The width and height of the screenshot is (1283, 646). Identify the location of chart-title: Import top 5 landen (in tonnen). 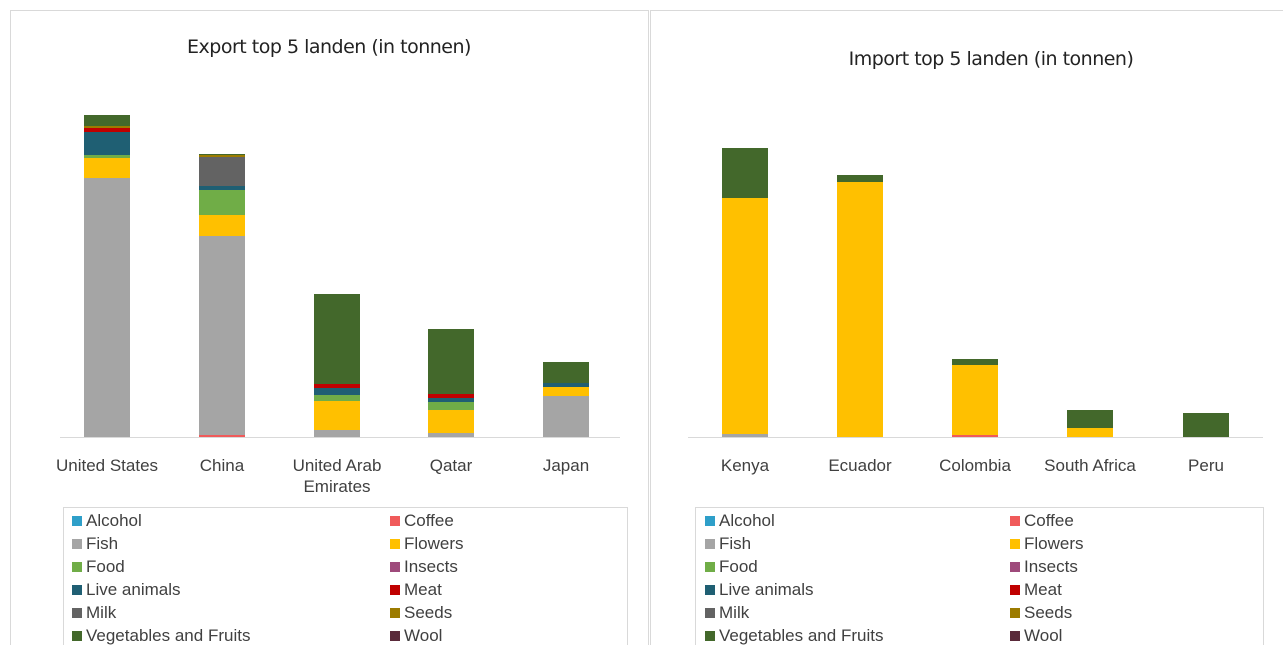
(991, 59).